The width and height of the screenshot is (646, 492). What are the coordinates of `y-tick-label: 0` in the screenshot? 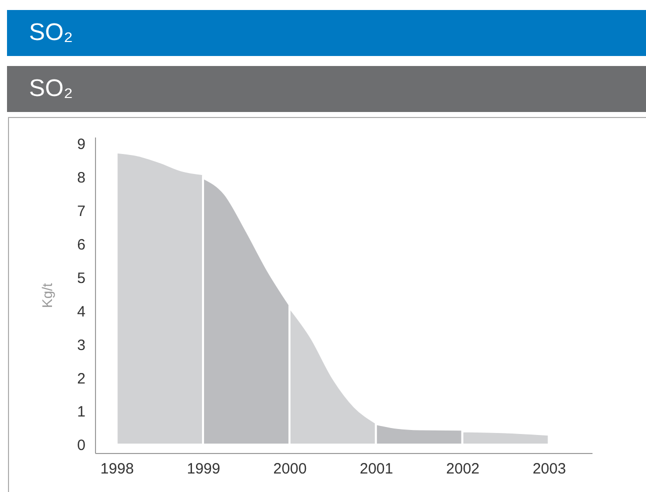 It's located at (81, 445).